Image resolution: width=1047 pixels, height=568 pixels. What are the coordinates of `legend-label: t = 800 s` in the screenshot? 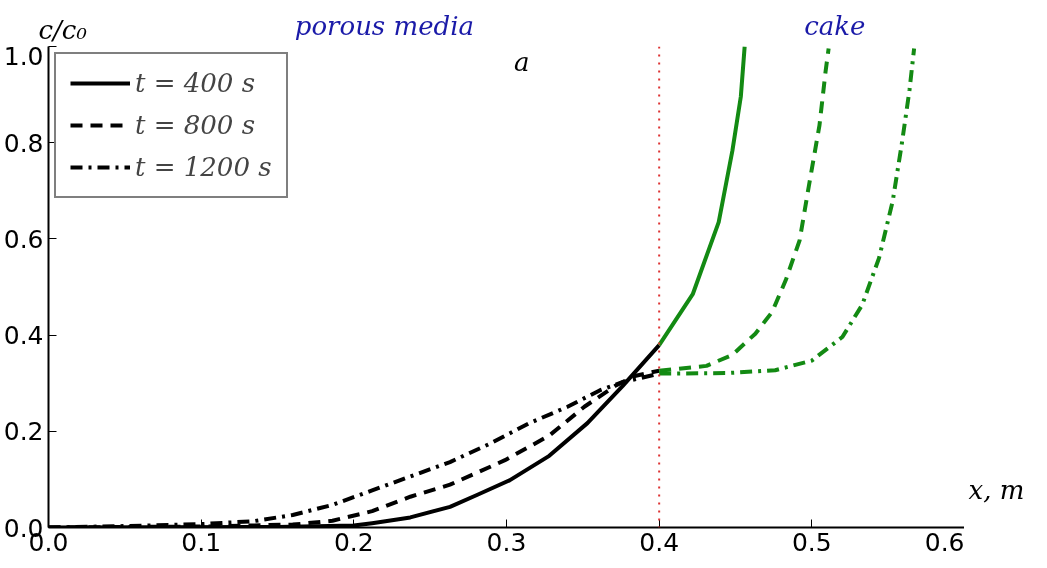 It's located at (195, 125).